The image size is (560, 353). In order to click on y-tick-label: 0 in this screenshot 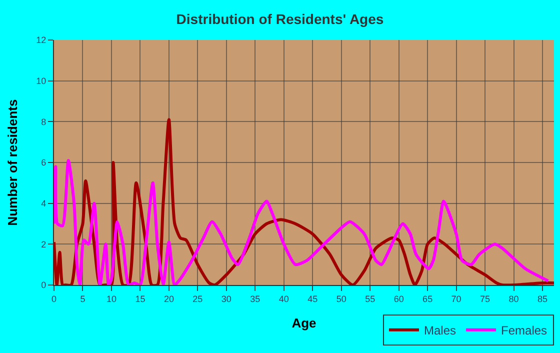, I will do `click(43, 285)`.